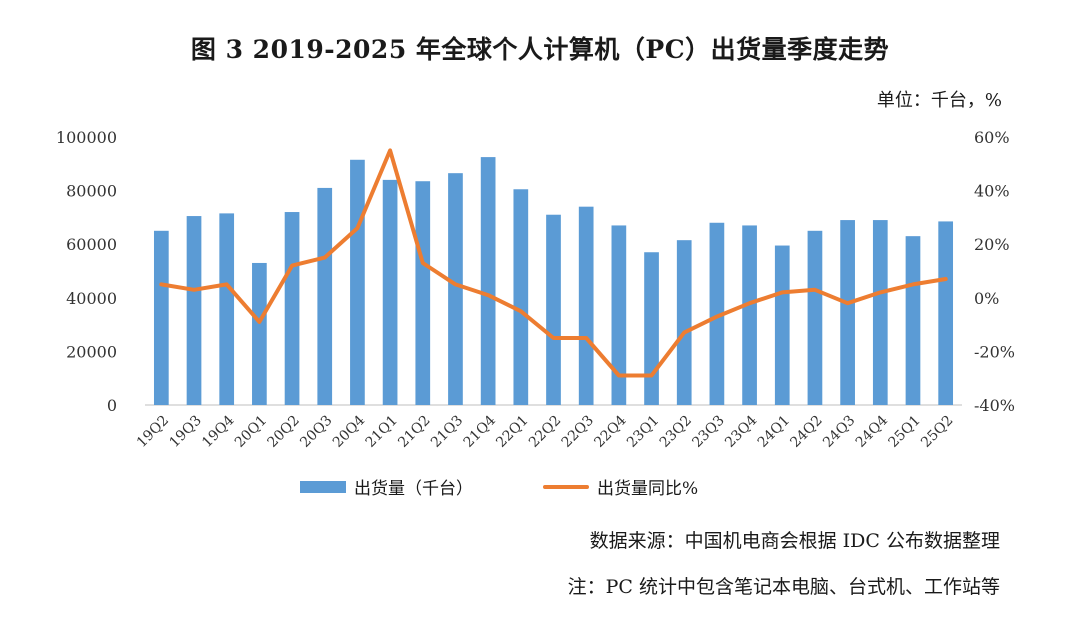  I want to click on y-right-tick-label: -40%, so click(994, 405).